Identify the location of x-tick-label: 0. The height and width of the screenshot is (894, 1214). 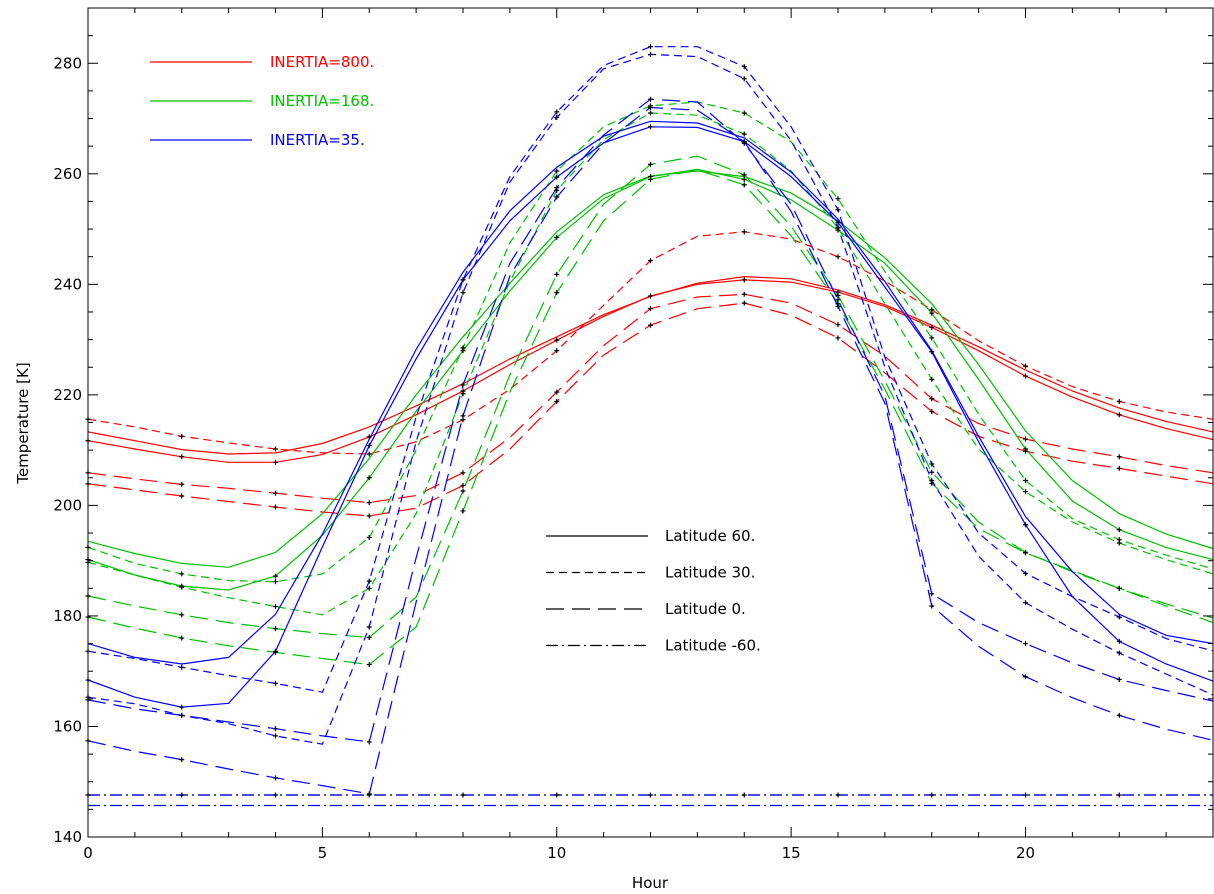
(88, 853).